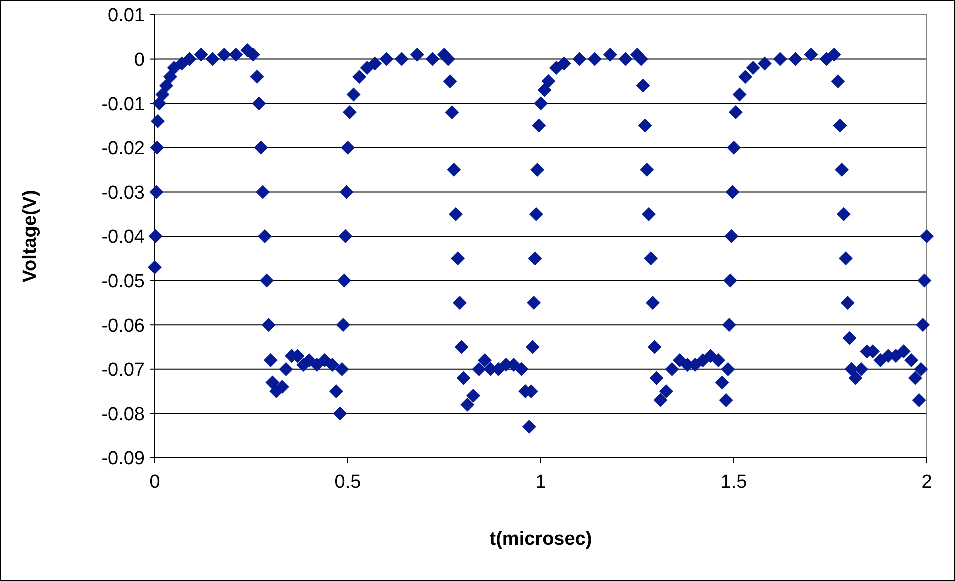 The height and width of the screenshot is (581, 955). What do you see at coordinates (139, 60) in the screenshot?
I see `y-tick-label: 0` at bounding box center [139, 60].